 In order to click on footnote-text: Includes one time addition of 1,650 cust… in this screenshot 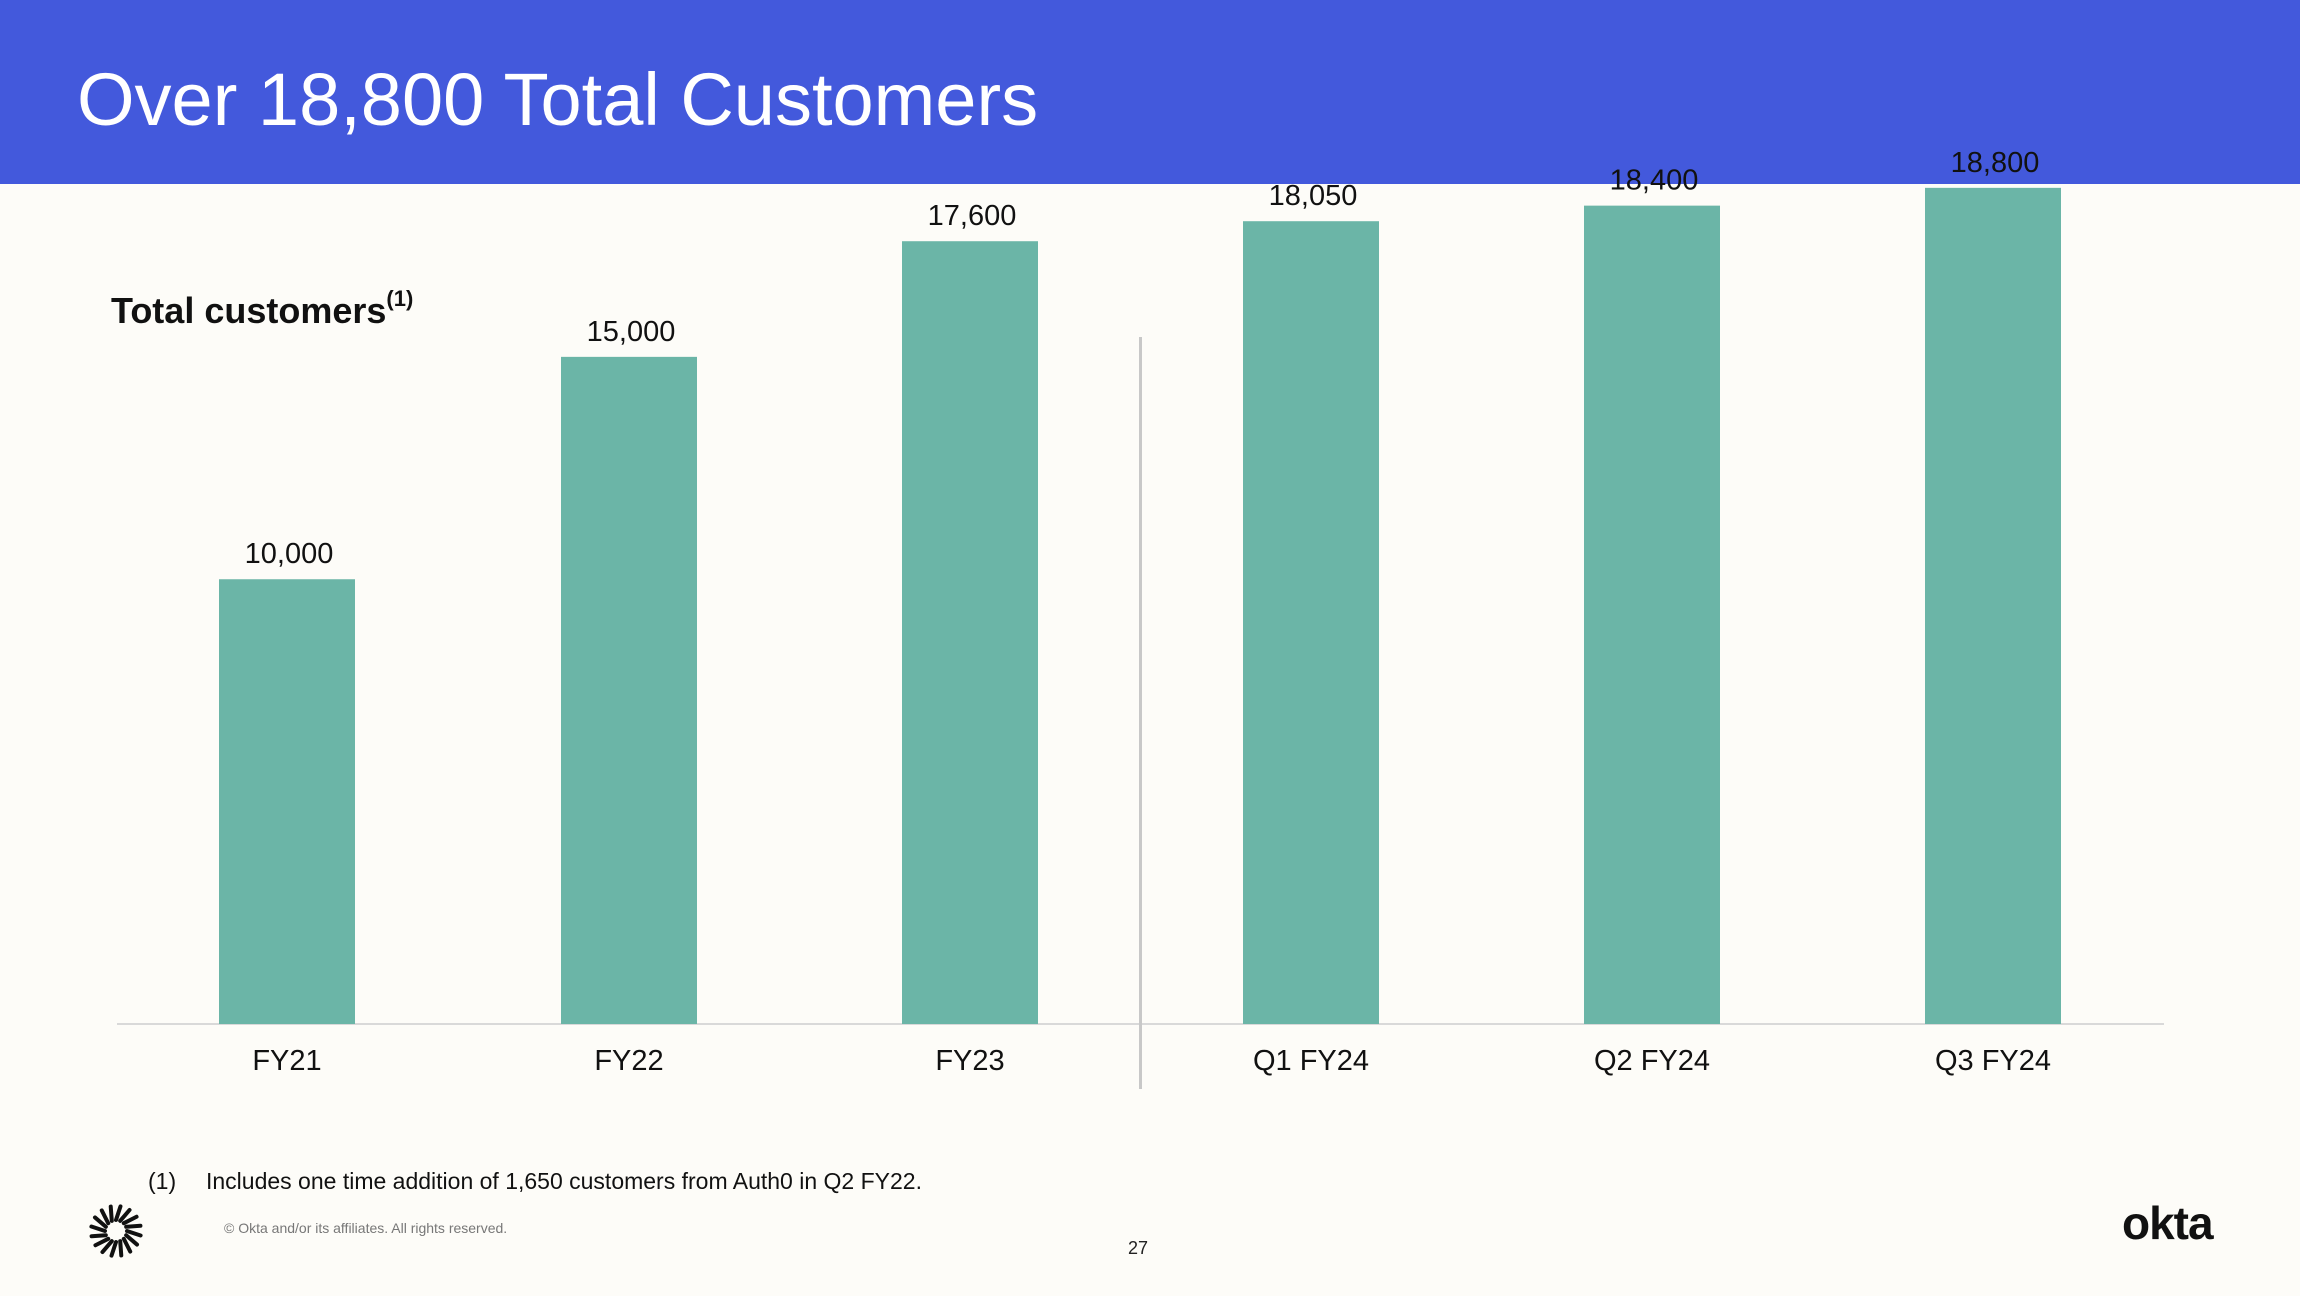, I will do `click(564, 1181)`.